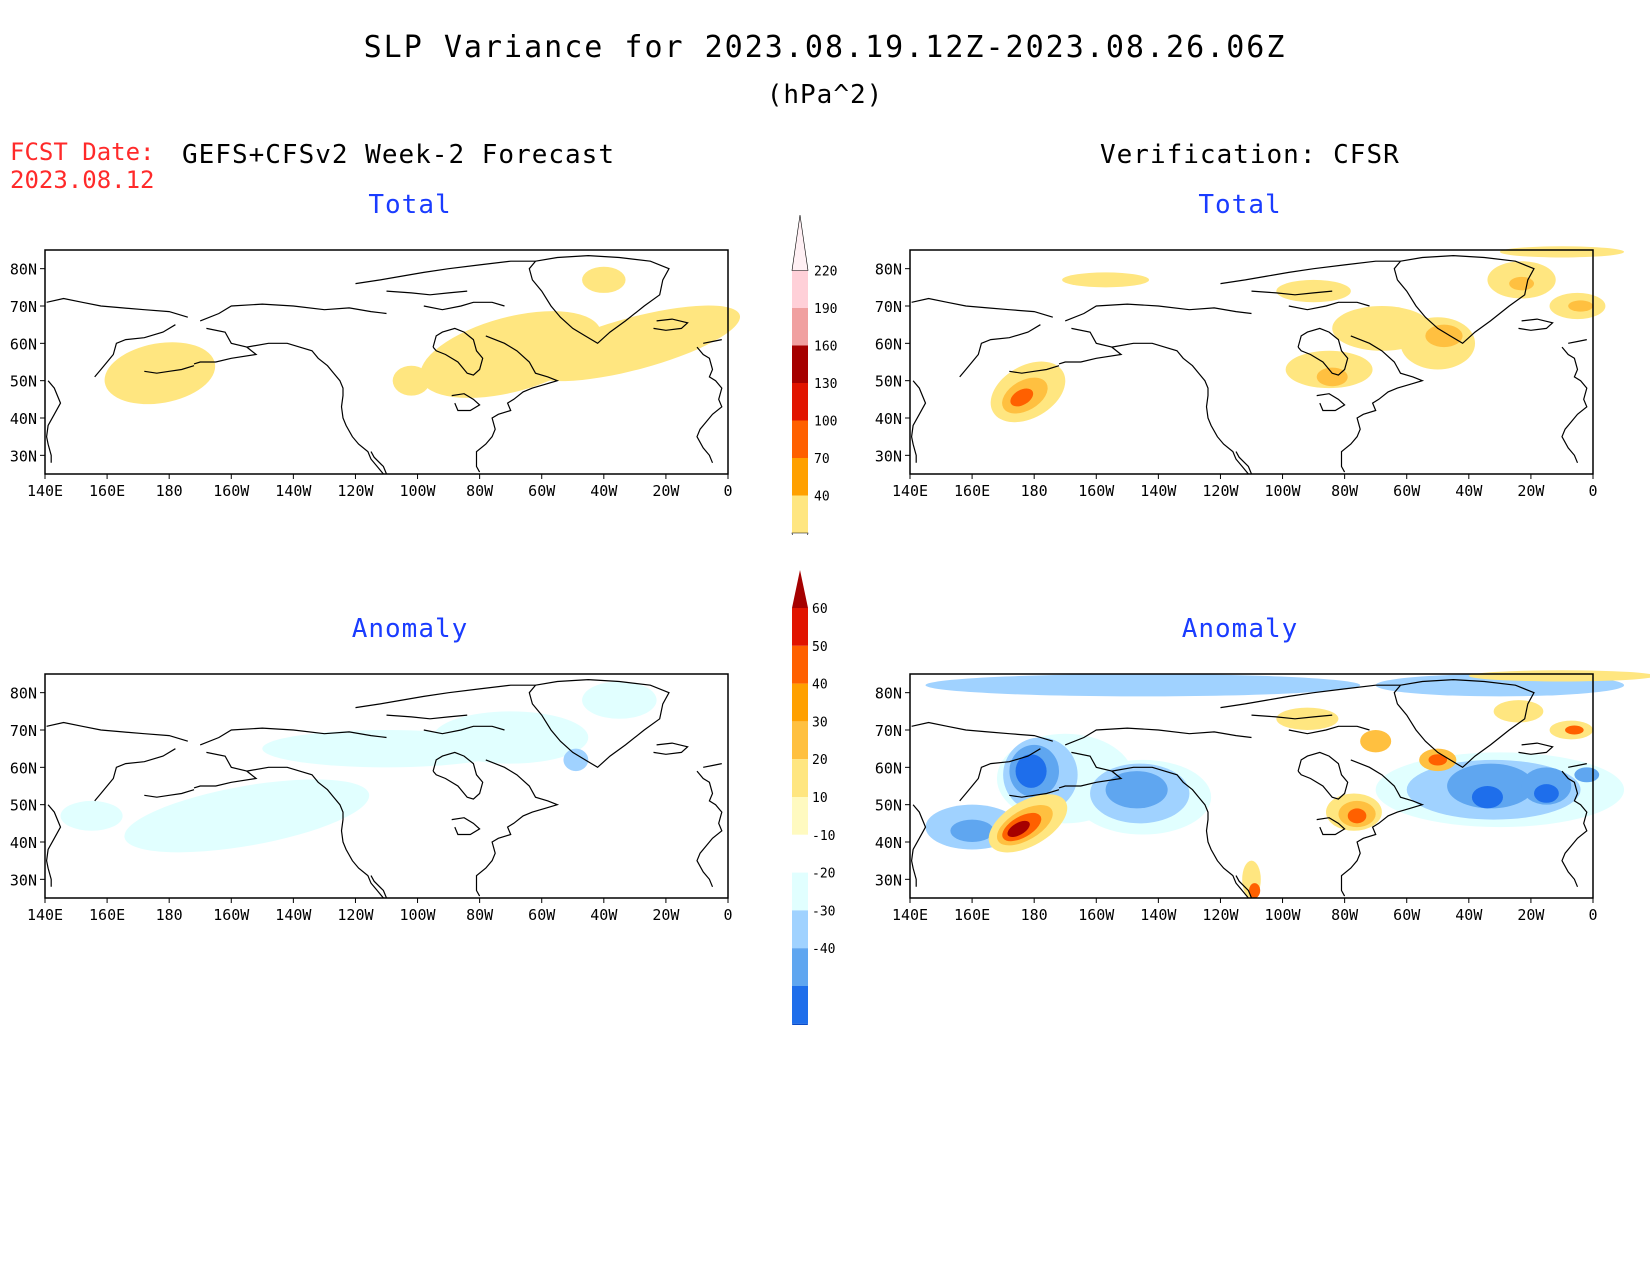 The width and height of the screenshot is (1650, 1275). I want to click on fcst-date-label: FCST Date:, so click(82, 152).